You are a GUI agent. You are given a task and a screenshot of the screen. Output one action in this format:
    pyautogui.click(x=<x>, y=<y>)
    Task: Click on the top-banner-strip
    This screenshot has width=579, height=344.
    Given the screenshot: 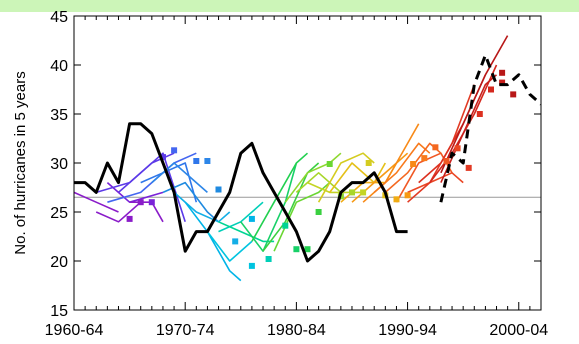 What is the action you would take?
    pyautogui.click(x=289, y=6)
    